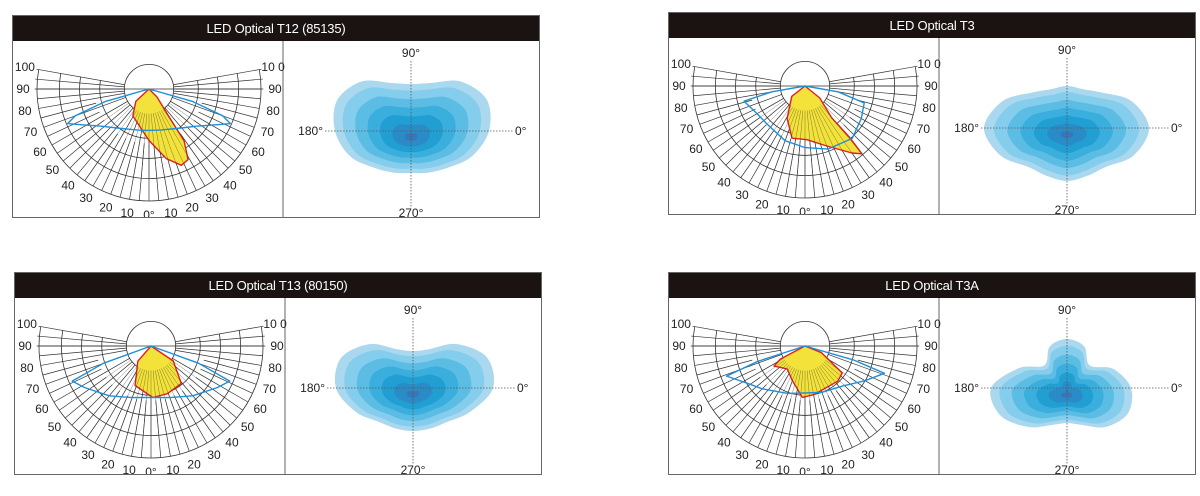 Image resolution: width=1200 pixels, height=496 pixels. What do you see at coordinates (1067, 468) in the screenshot?
I see `iso-label-bottom: 270°` at bounding box center [1067, 468].